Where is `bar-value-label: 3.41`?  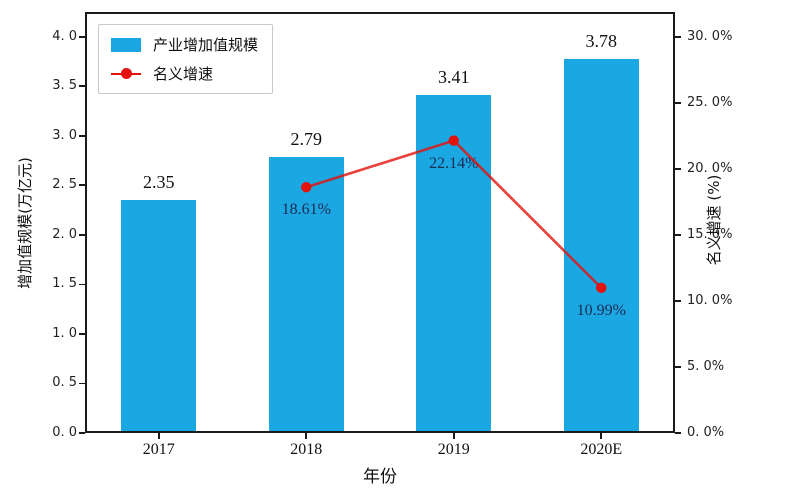
bar-value-label: 3.41 is located at coordinates (454, 77).